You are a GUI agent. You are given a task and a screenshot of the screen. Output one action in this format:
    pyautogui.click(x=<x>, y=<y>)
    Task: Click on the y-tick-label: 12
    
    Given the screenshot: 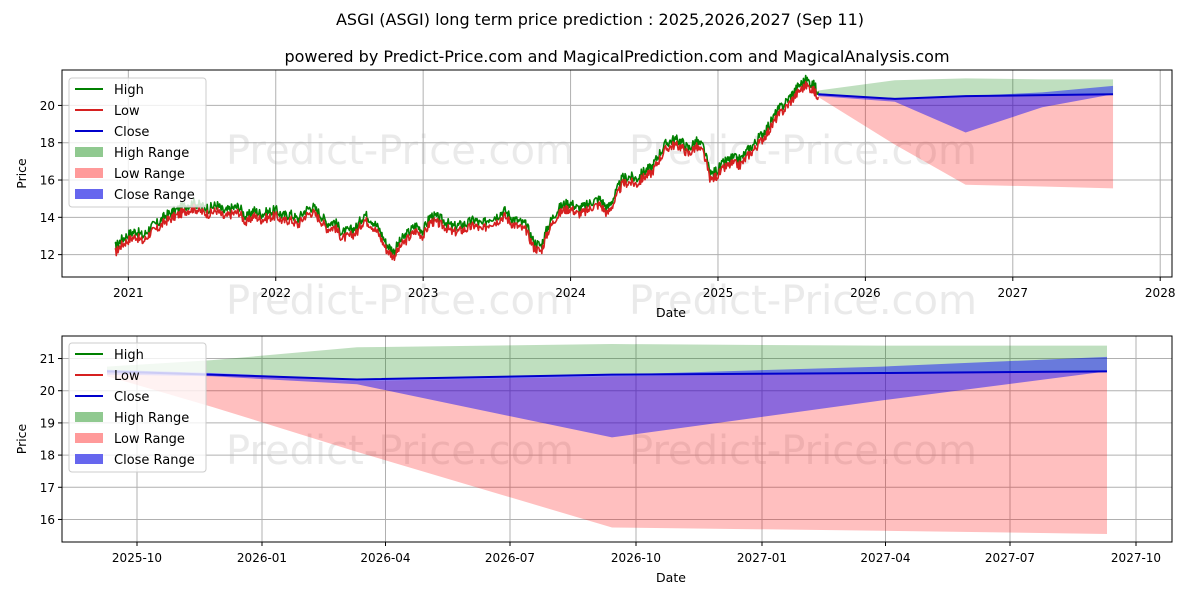 What is the action you would take?
    pyautogui.click(x=47, y=255)
    